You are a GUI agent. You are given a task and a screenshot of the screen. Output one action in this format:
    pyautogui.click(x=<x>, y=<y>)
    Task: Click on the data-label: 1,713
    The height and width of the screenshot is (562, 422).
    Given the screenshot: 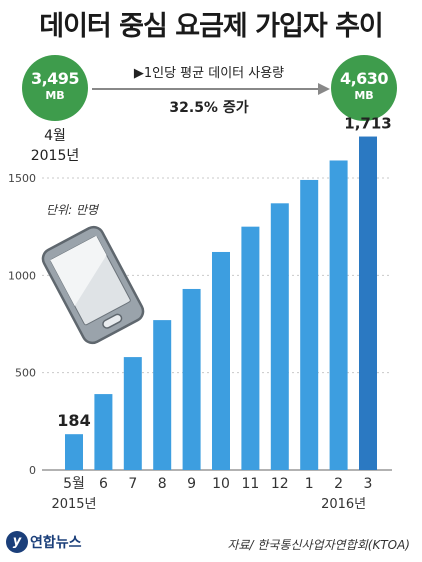 What is the action you would take?
    pyautogui.click(x=367, y=124)
    